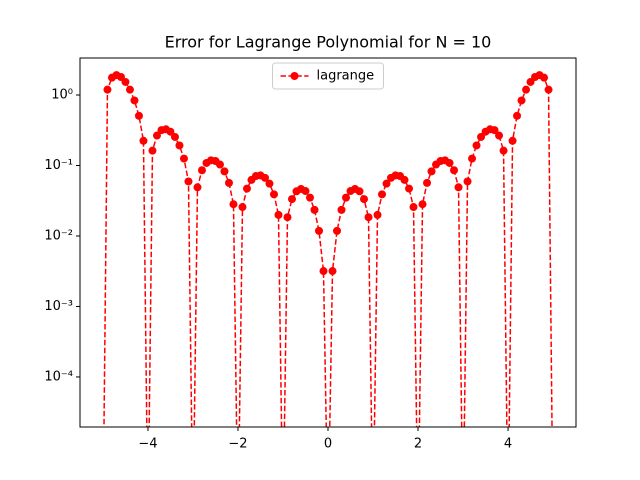  I want to click on x-tick-label: −2, so click(237, 444).